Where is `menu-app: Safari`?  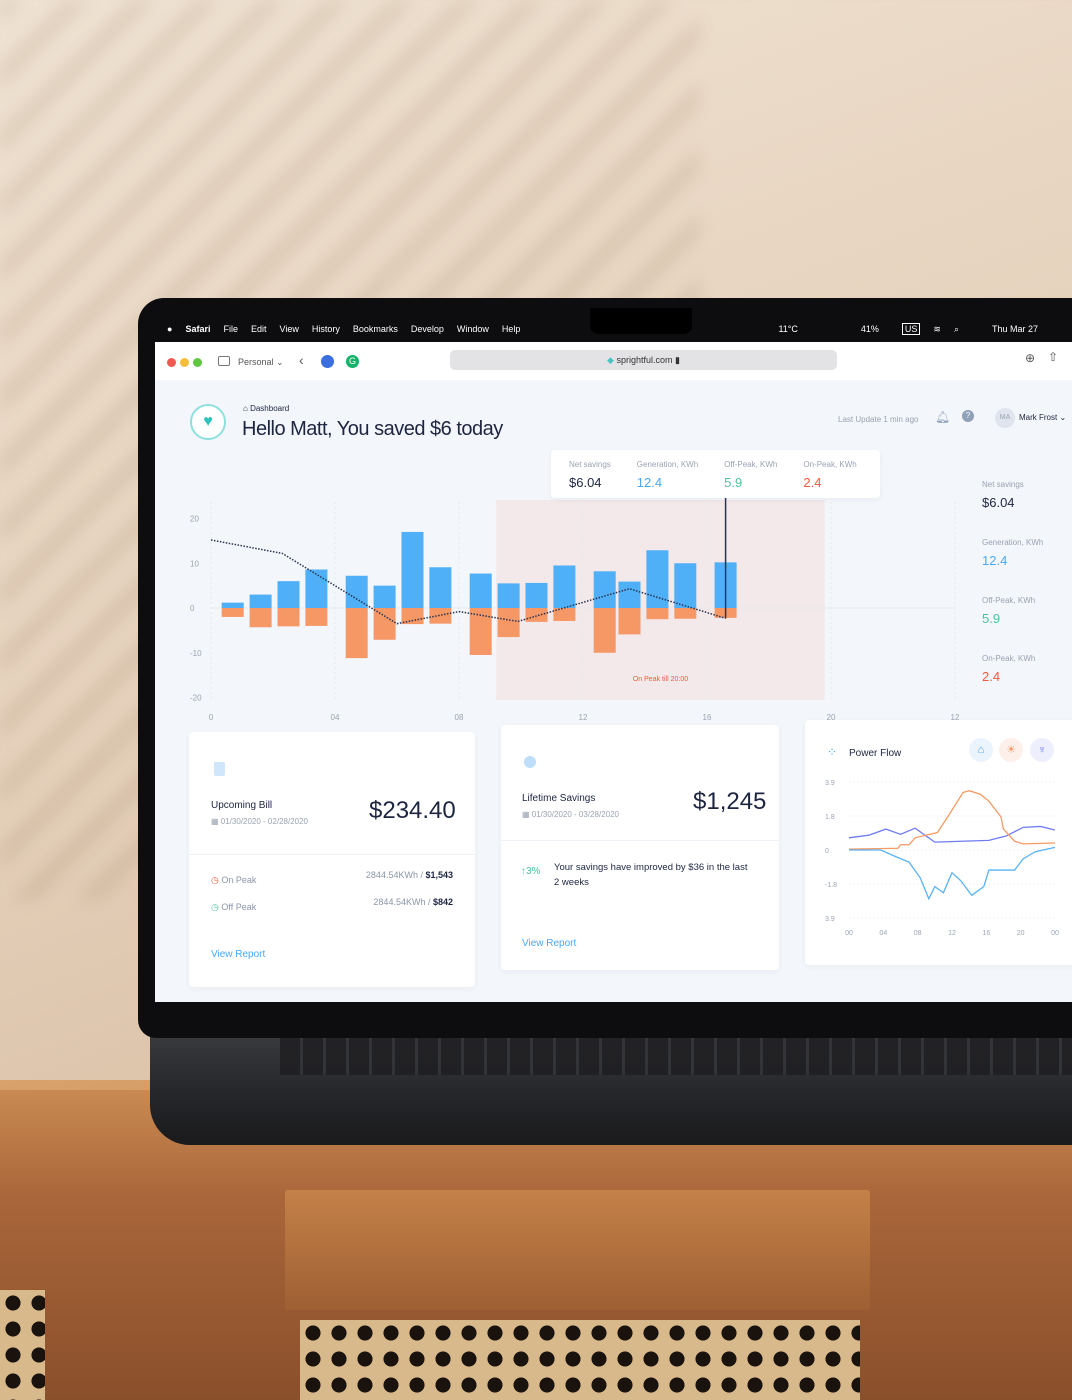
menu-app: Safari is located at coordinates (198, 329).